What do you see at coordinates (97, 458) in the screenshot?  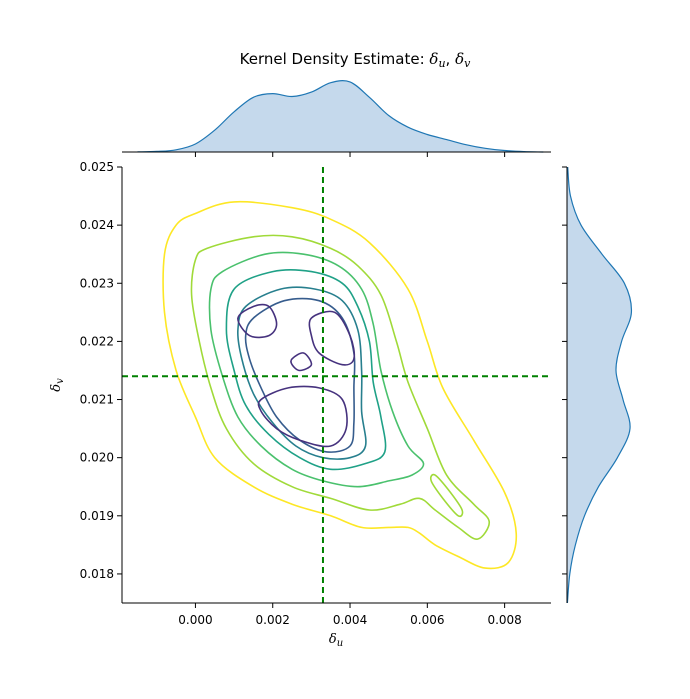 I see `y-tick-label: 0.020` at bounding box center [97, 458].